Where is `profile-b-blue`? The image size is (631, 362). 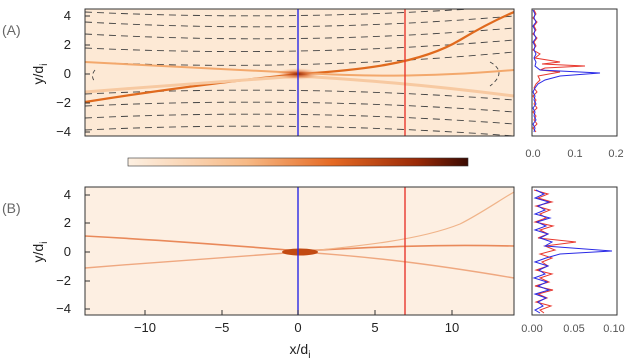
profile-b-blue is located at coordinates (572, 251).